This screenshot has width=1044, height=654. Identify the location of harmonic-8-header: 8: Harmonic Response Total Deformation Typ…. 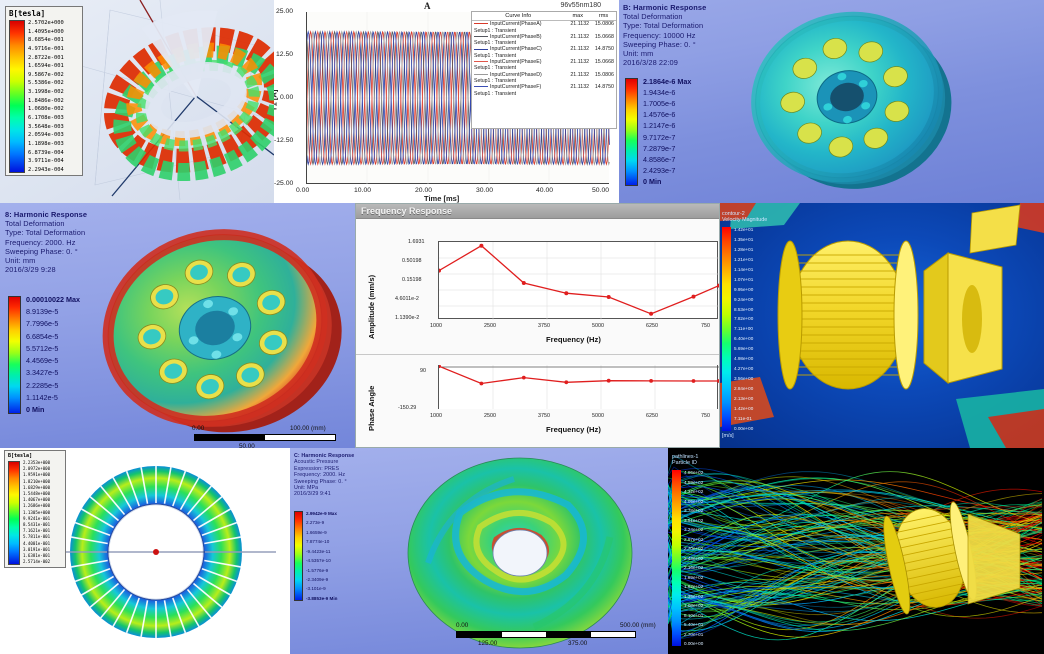
(46, 242).